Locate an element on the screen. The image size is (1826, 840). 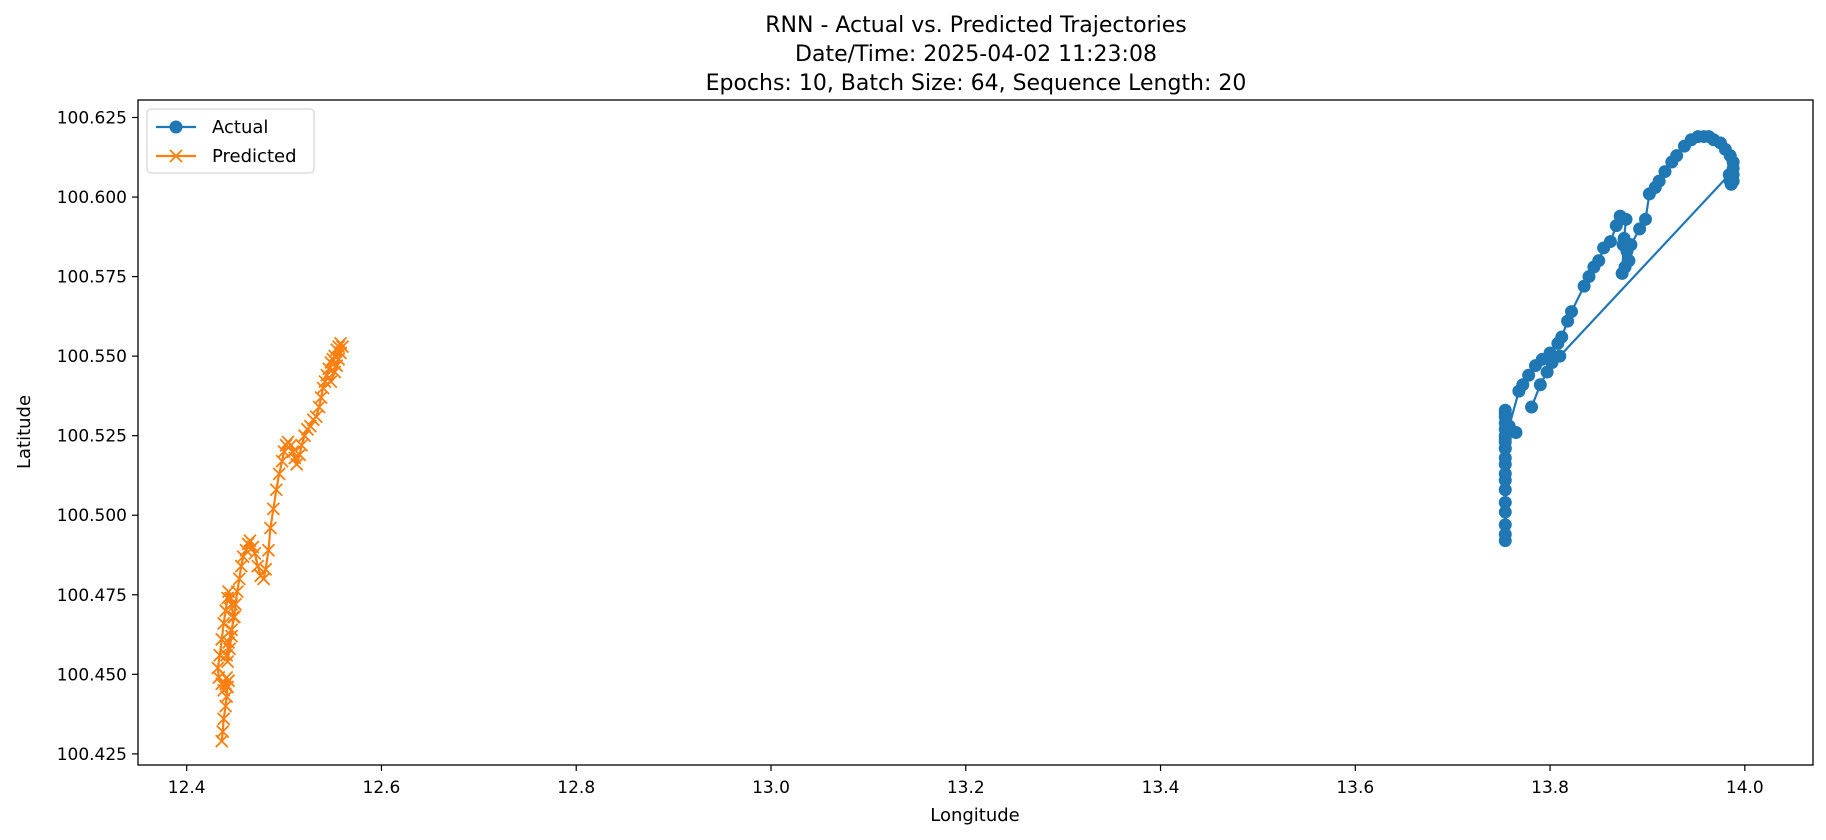
legend-label-predicted: Predicted is located at coordinates (254, 156).